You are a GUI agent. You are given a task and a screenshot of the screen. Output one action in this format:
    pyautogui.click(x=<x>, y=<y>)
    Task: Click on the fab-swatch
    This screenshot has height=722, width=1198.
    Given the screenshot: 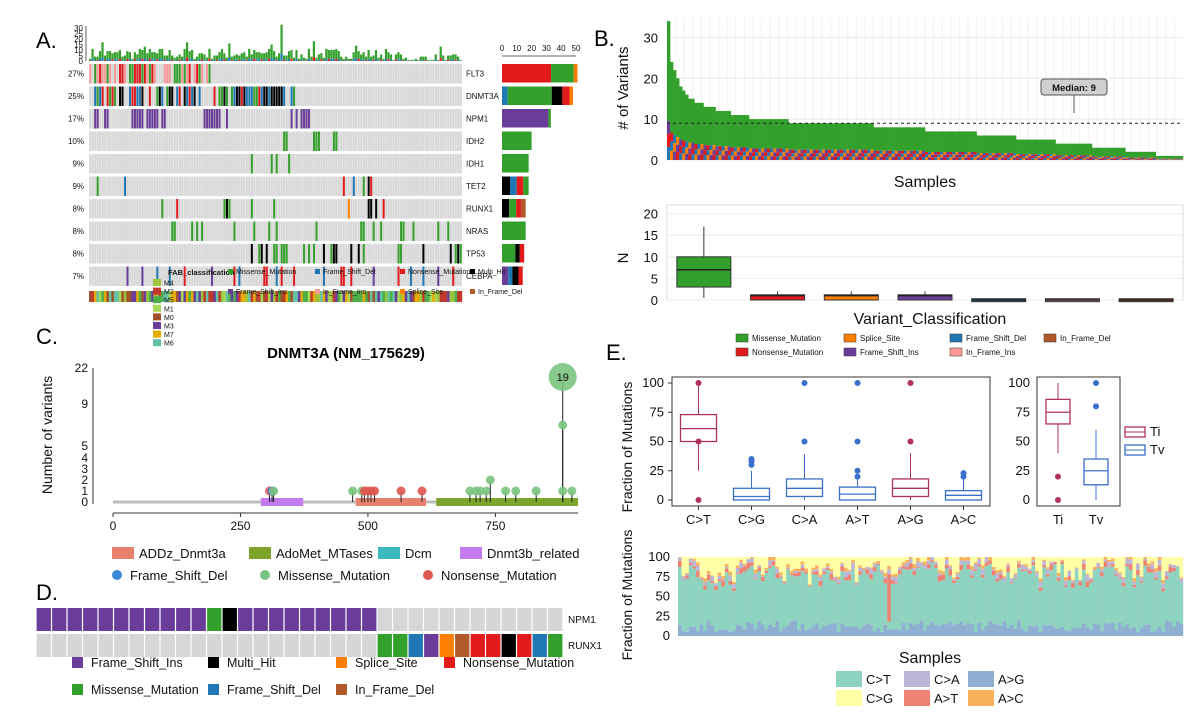 What is the action you would take?
    pyautogui.click(x=157, y=308)
    